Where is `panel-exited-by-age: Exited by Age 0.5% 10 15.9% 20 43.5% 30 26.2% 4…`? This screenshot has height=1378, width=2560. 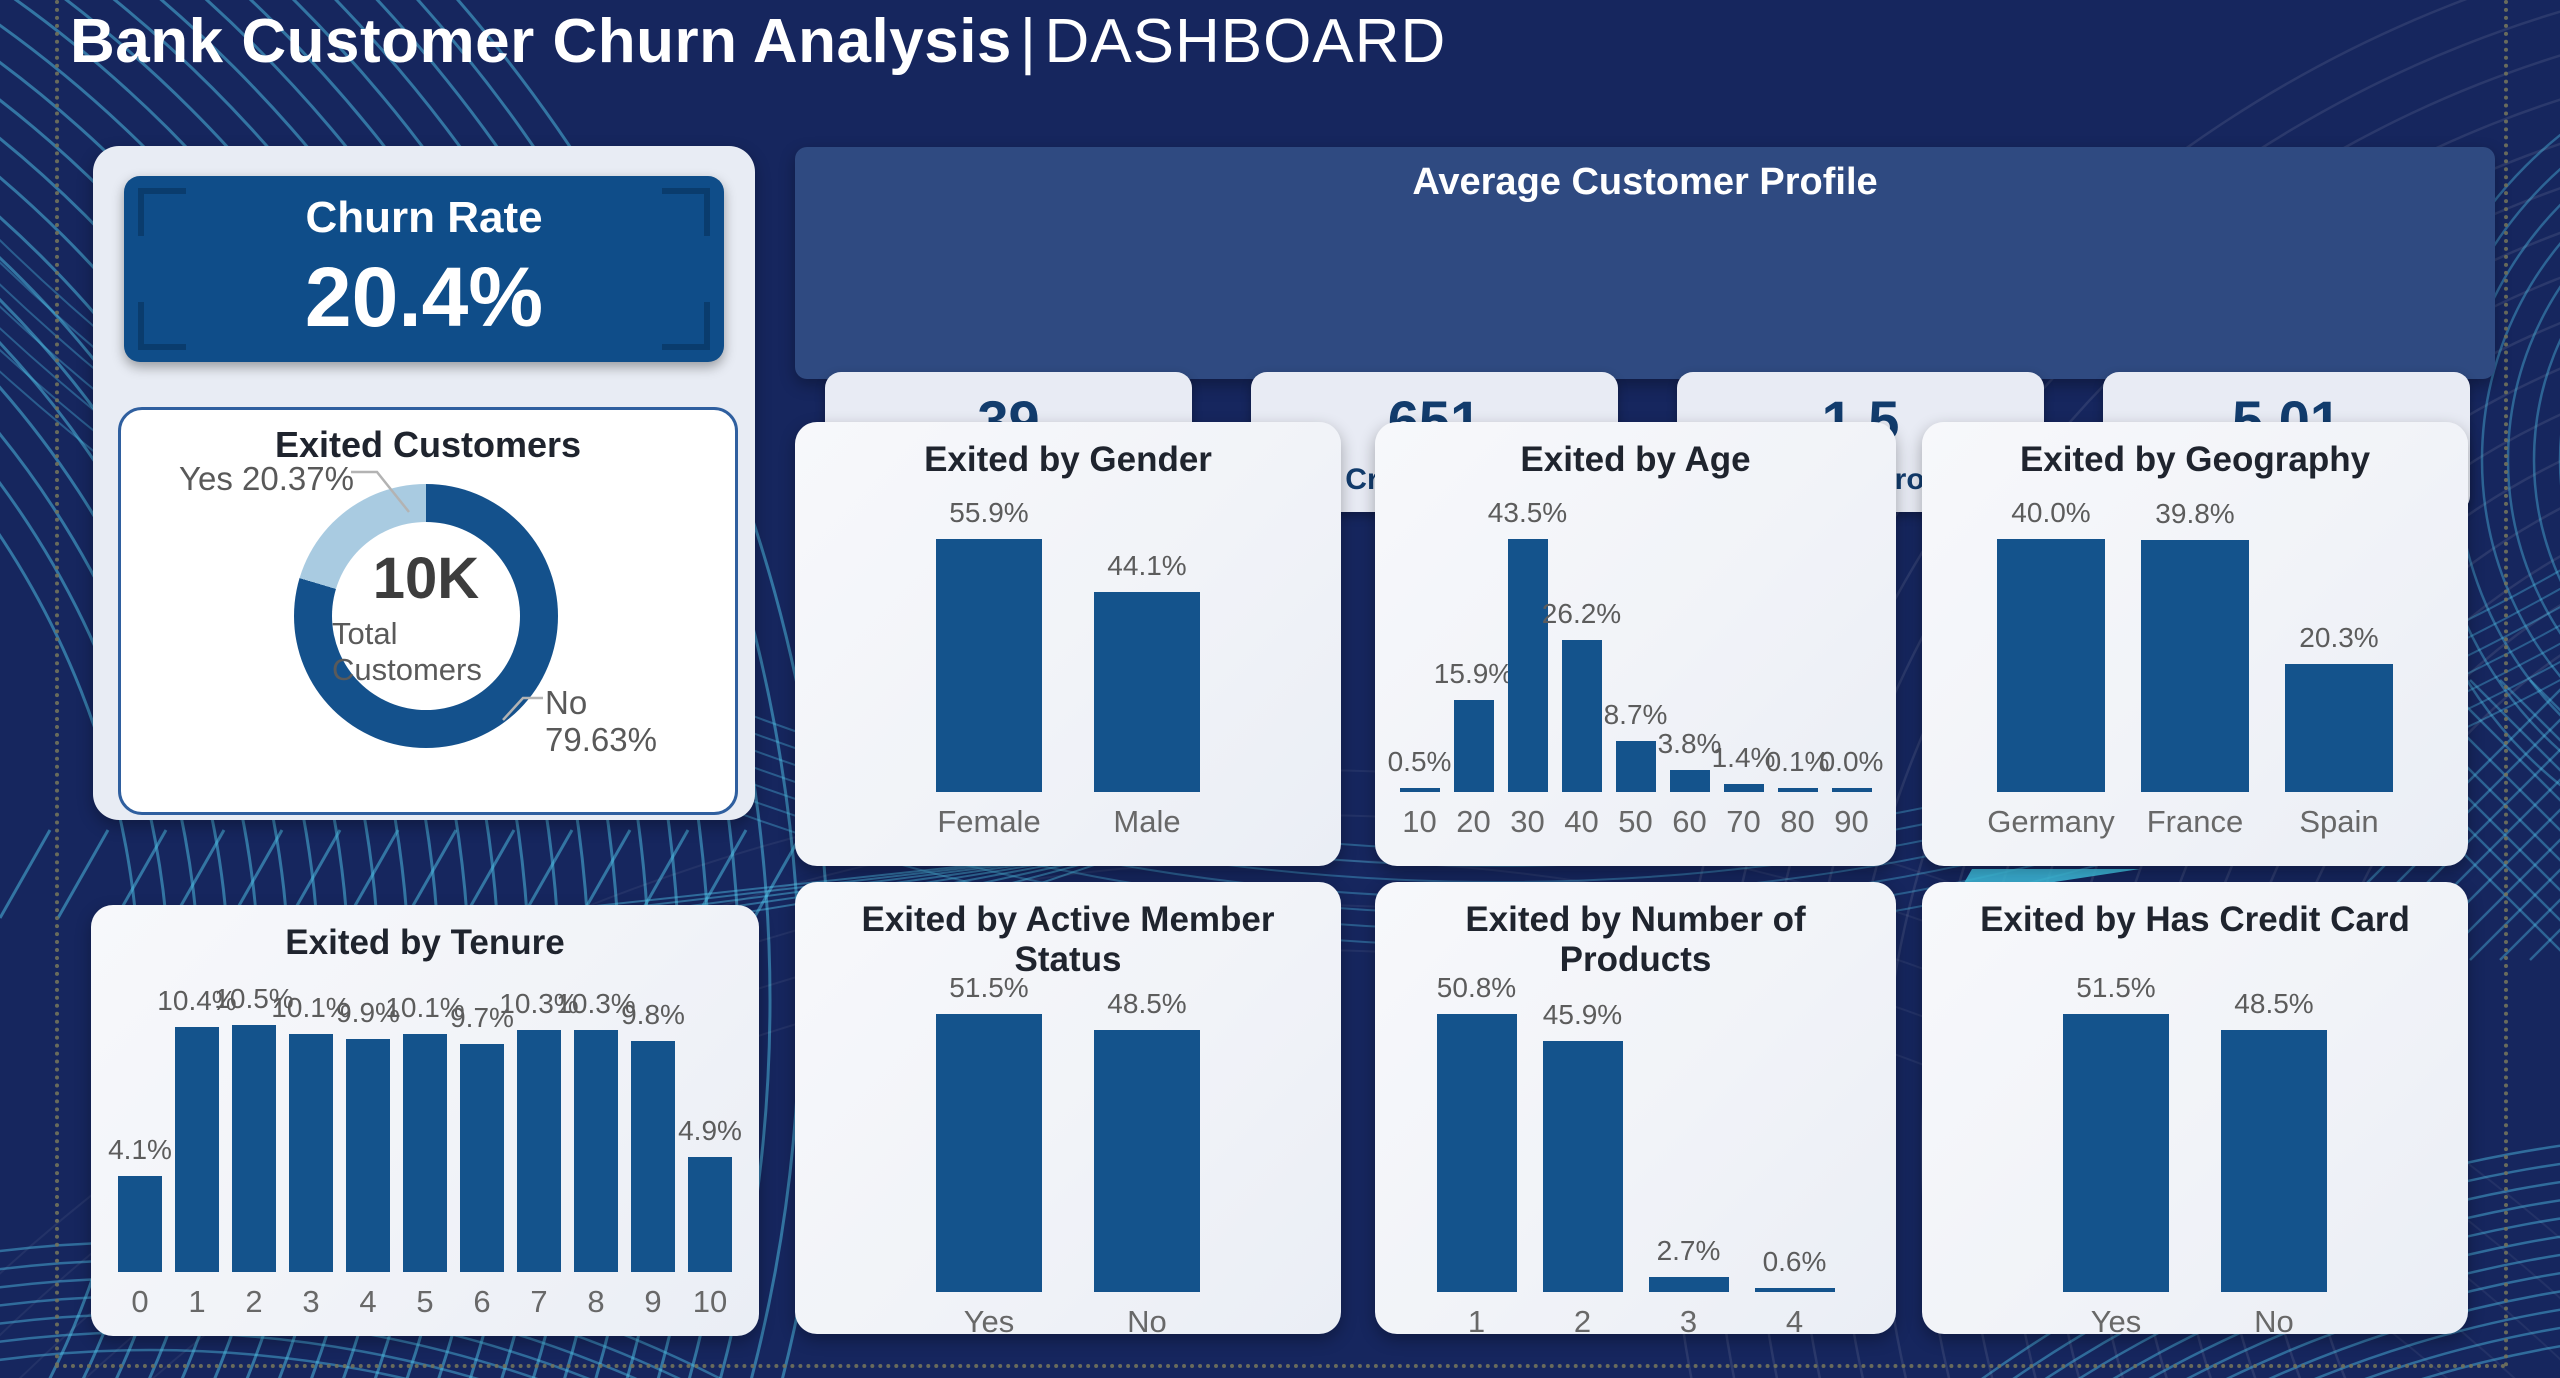
panel-exited-by-age: Exited by Age 0.5% 10 15.9% 20 43.5% 30 26.2% 4… is located at coordinates (1635, 644).